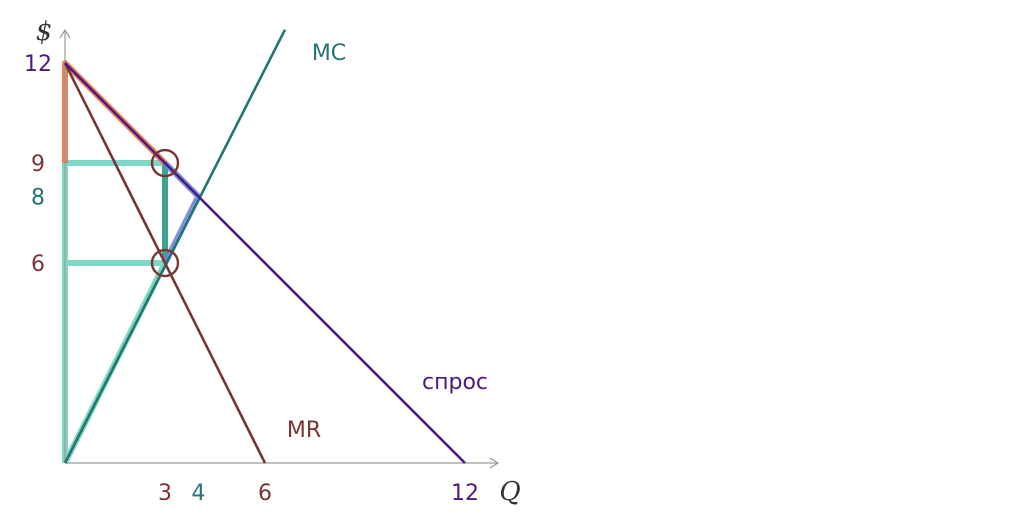 This screenshot has width=1024, height=522. Describe the element at coordinates (465, 493) in the screenshot. I see `x-tick-label: 12` at that location.